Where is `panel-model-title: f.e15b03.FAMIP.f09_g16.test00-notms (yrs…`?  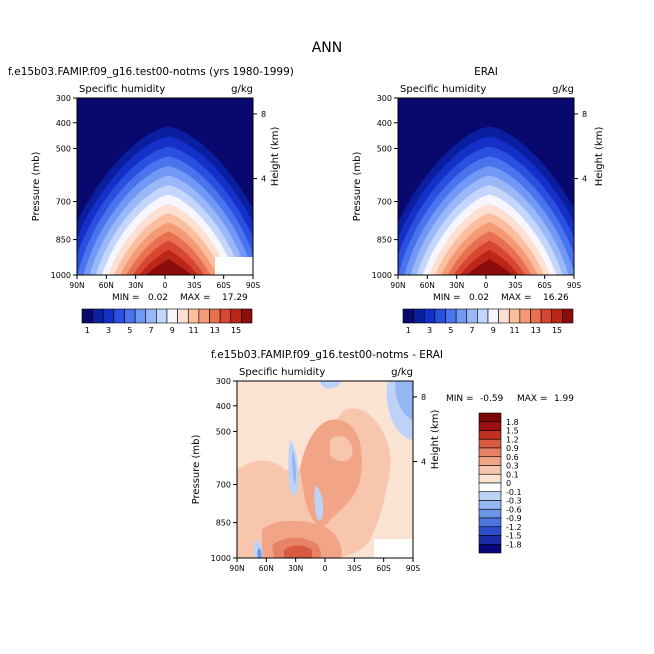
panel-model-title: f.e15b03.FAMIP.f09_g16.test00-notms (yrs… is located at coordinates (151, 72).